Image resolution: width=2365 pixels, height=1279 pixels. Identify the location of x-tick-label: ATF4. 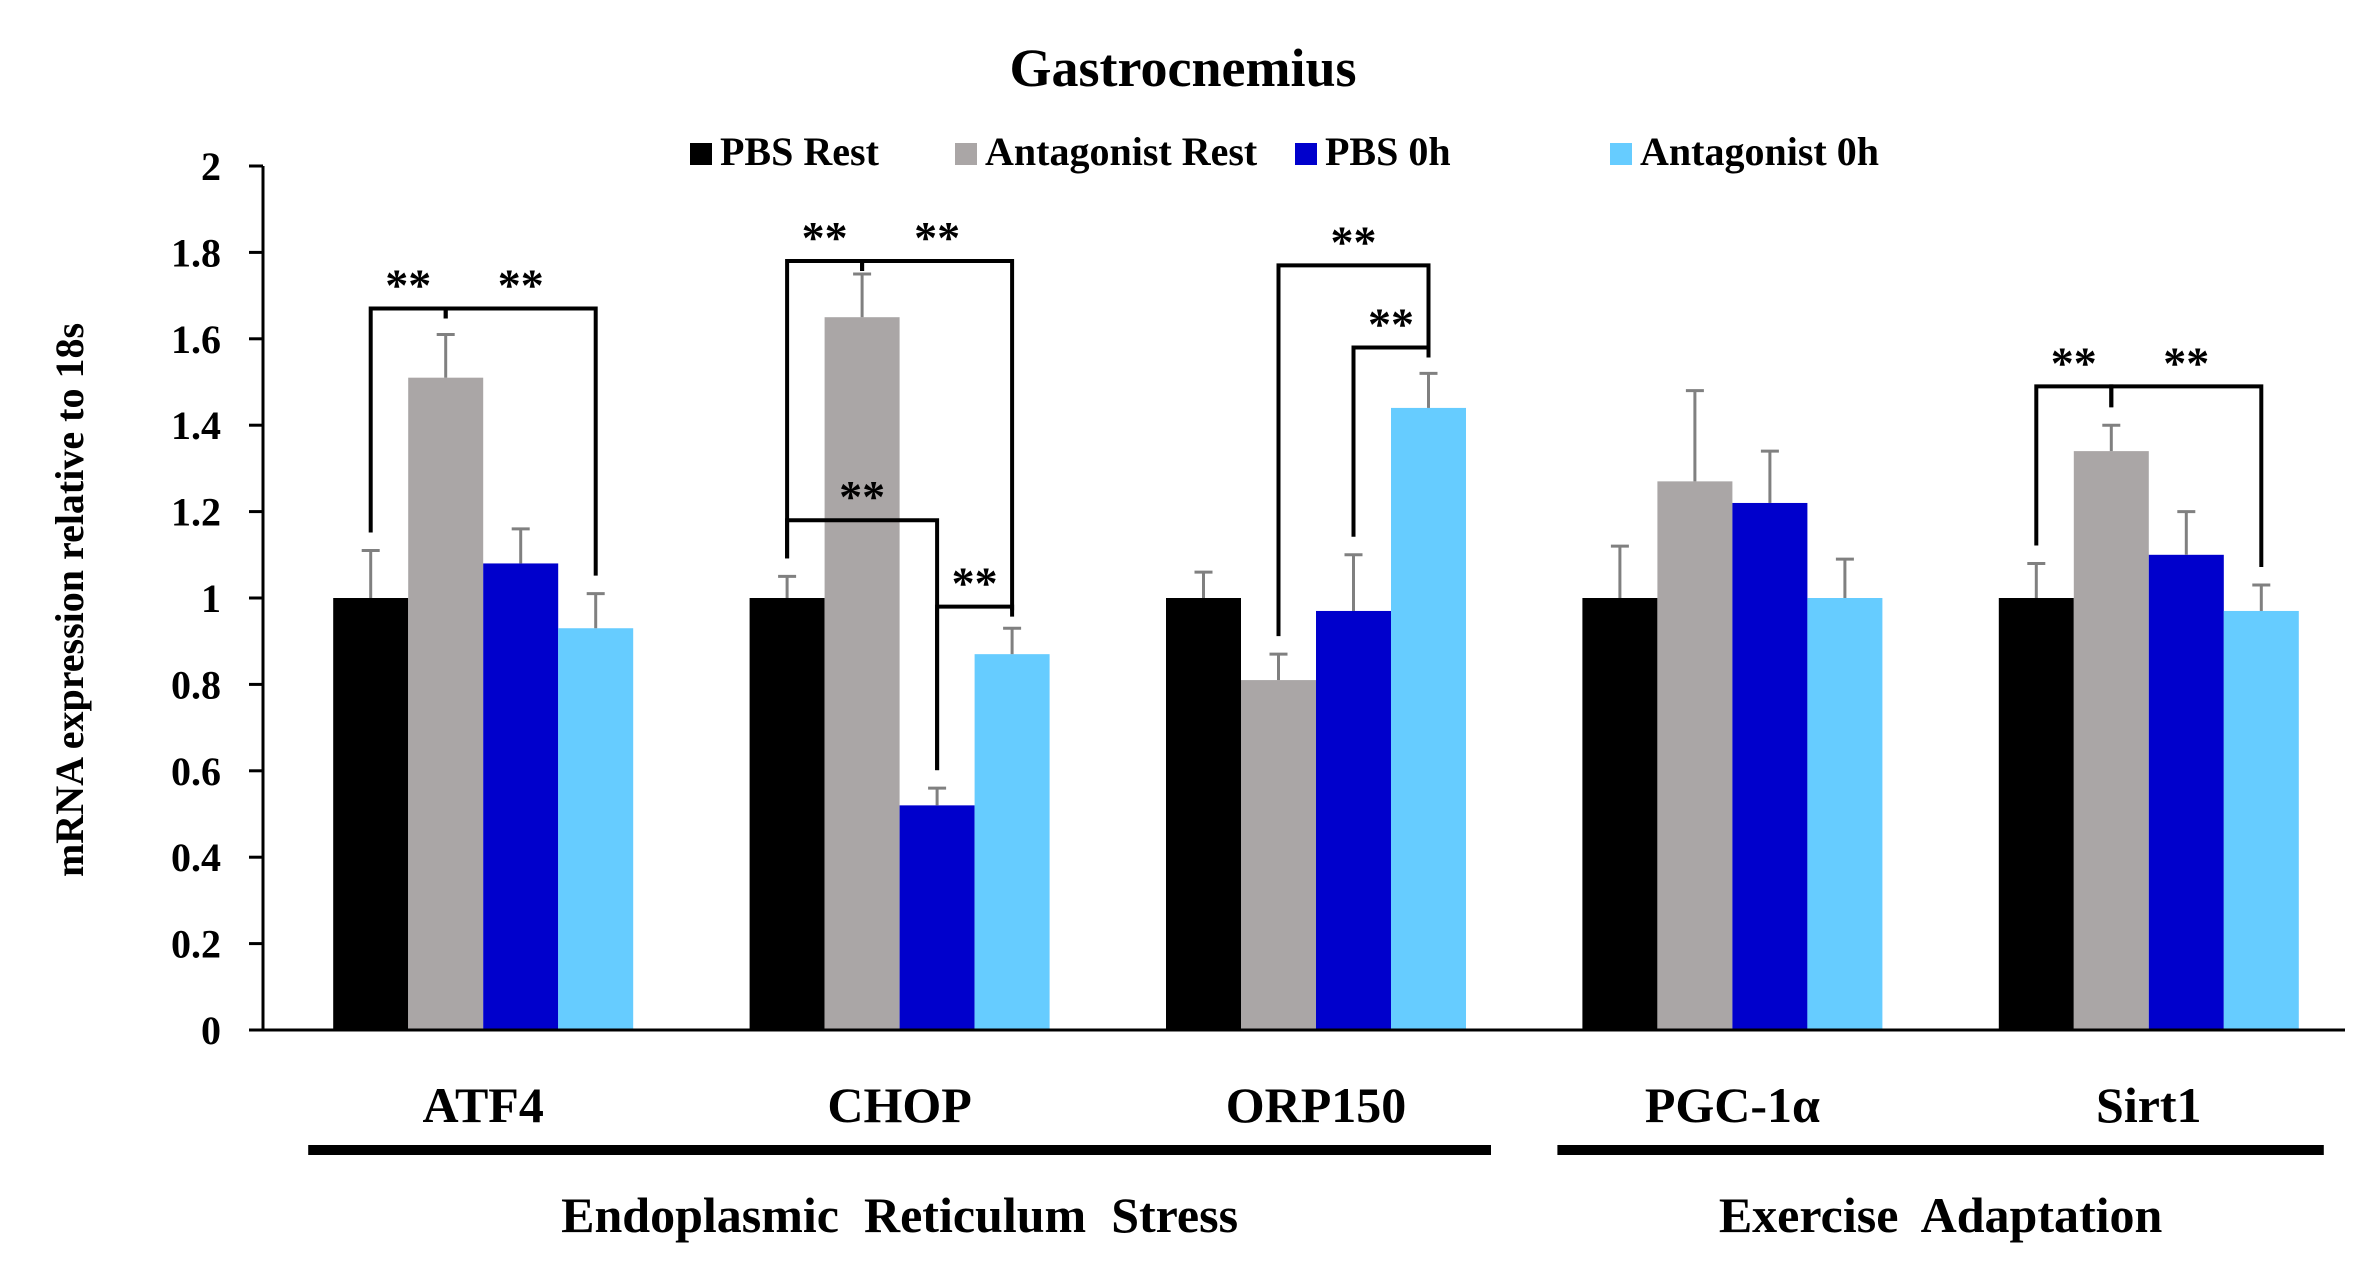
(483, 1105).